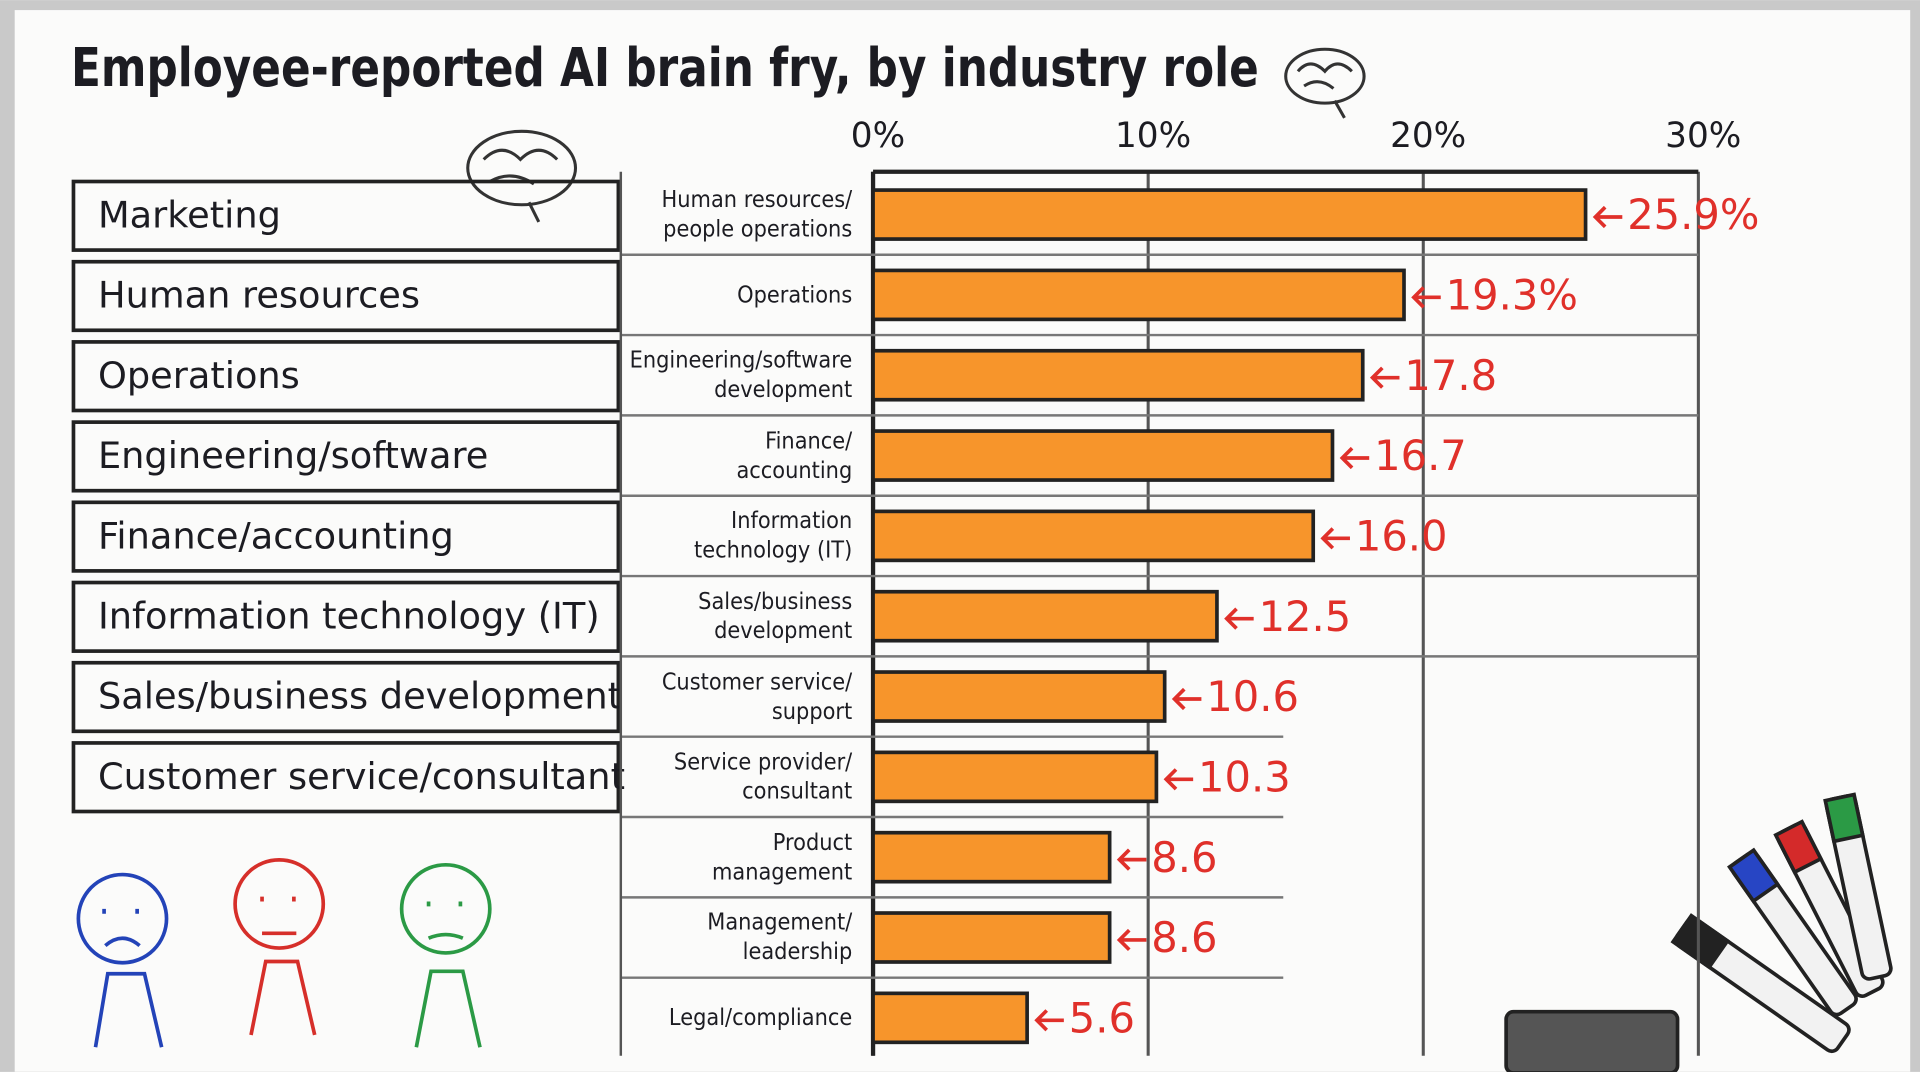  I want to click on category-label: Management/ leadership, so click(780, 937).